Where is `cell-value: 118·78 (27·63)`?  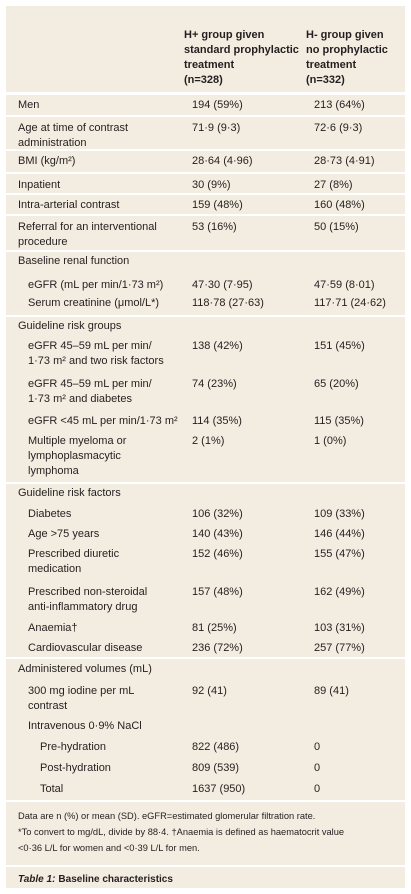
cell-value: 118·78 (27·63) is located at coordinates (228, 303).